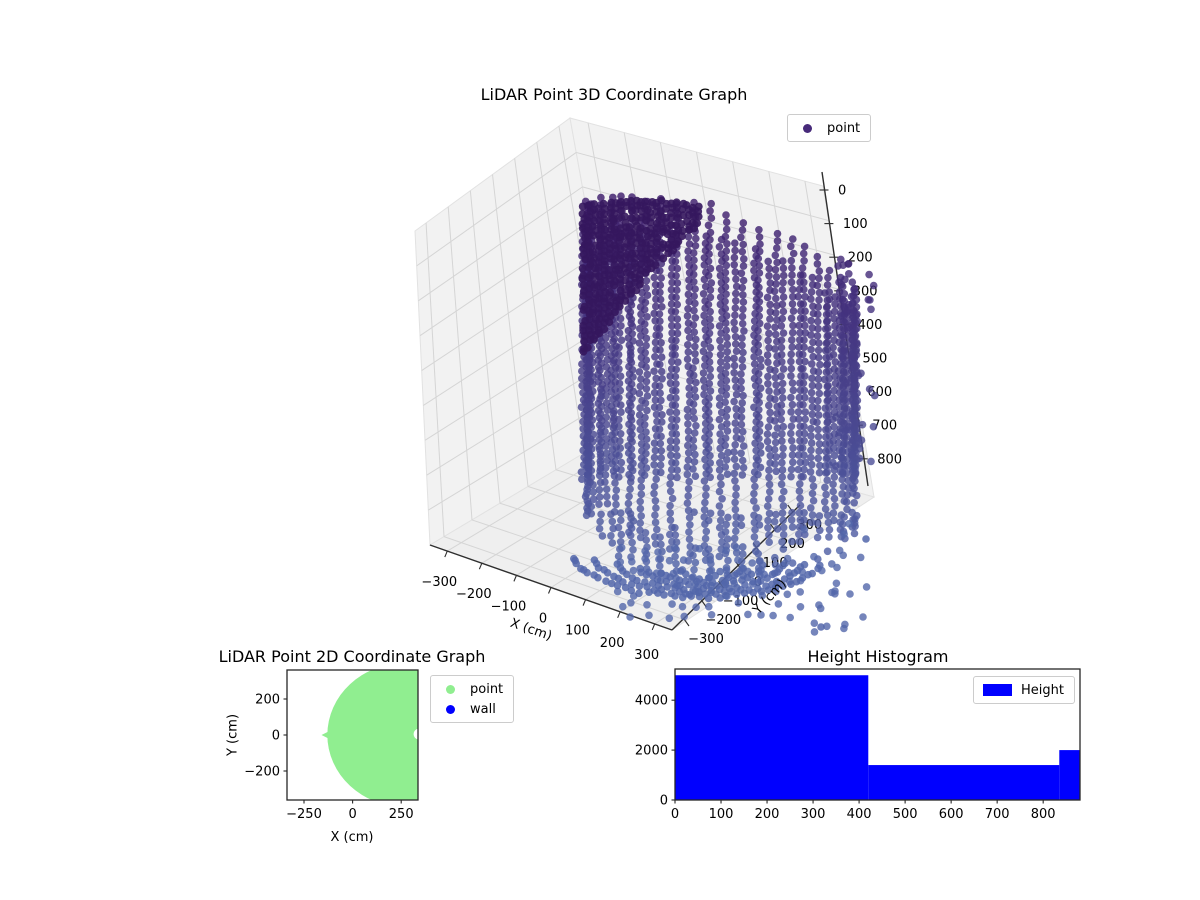 The height and width of the screenshot is (900, 1200). Describe the element at coordinates (483, 709) in the screenshot. I see `legend-label: wall` at that location.